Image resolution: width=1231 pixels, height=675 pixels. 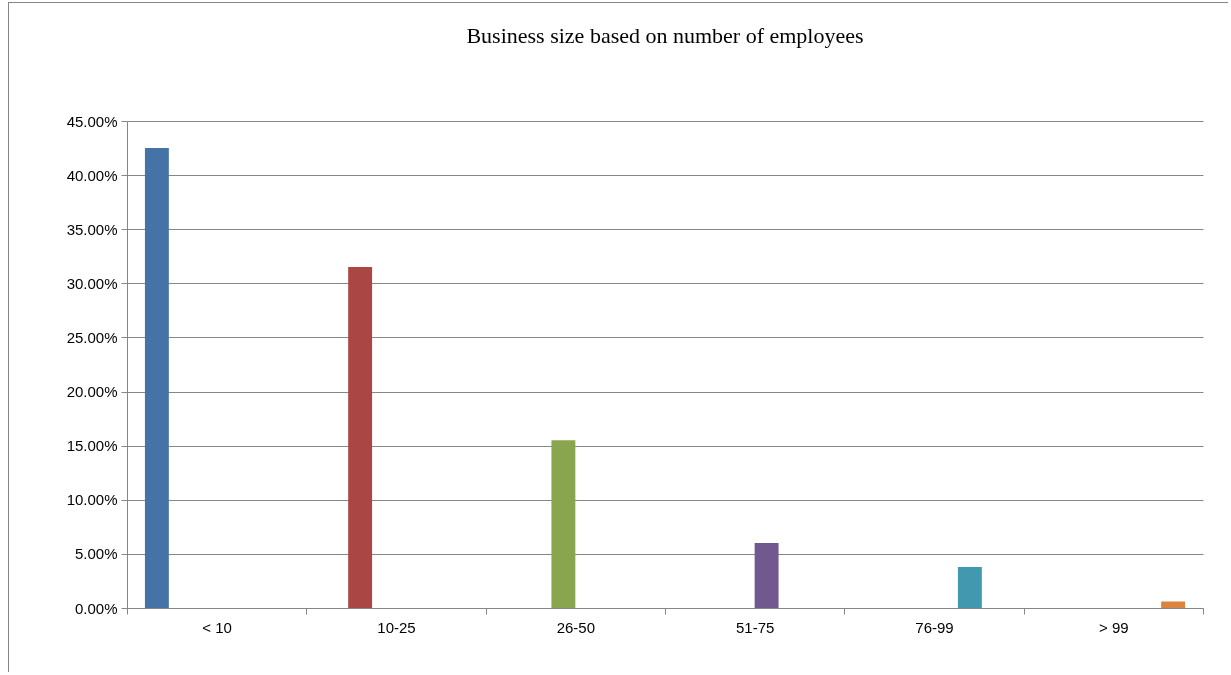 I want to click on y-tick-label: 20.00%, so click(x=92, y=392).